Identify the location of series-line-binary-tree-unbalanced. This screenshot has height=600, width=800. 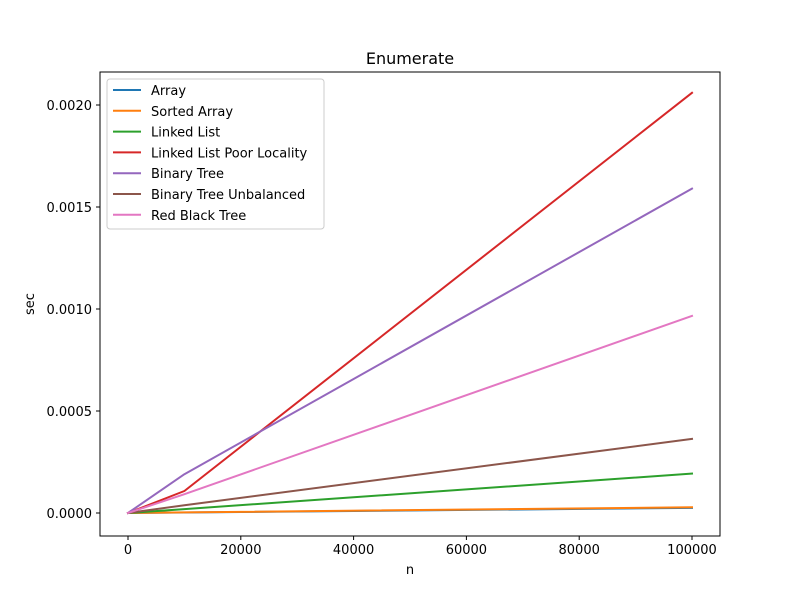
(410, 476).